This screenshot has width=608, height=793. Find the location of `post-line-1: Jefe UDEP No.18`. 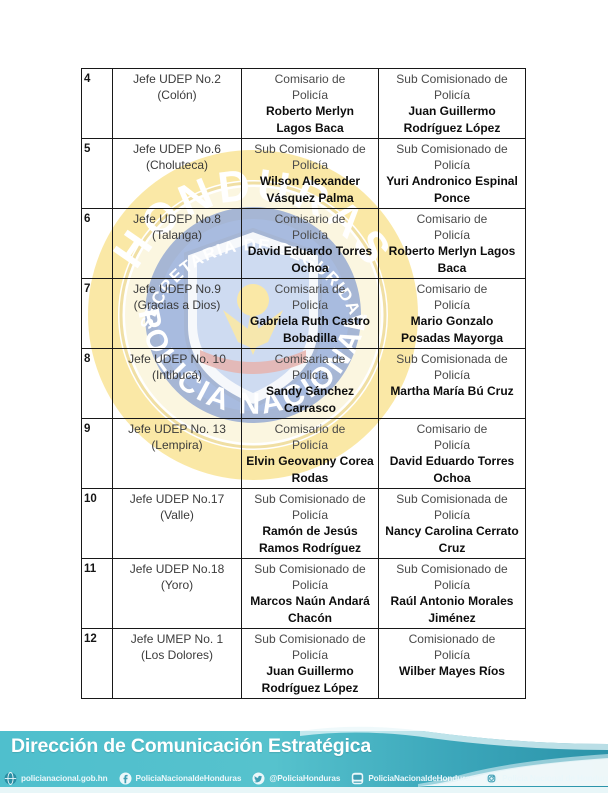

post-line-1: Jefe UDEP No.18 is located at coordinates (177, 569).